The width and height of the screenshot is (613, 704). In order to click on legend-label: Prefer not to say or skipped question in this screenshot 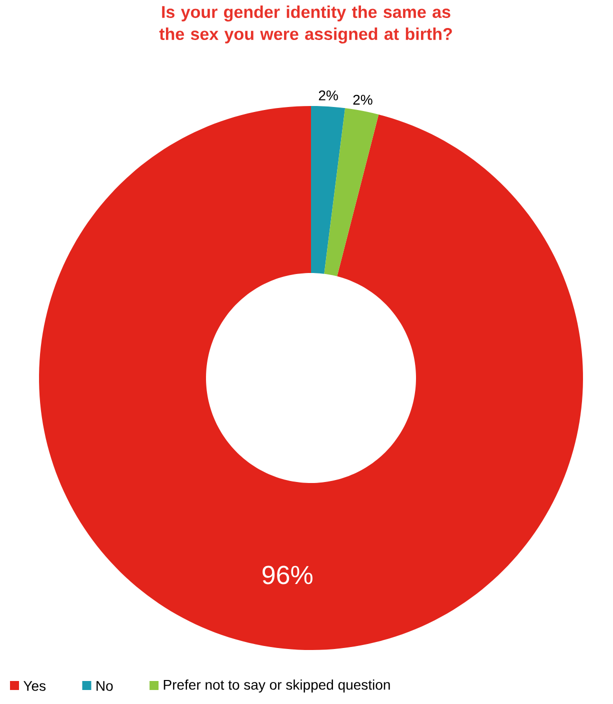, I will do `click(277, 686)`.